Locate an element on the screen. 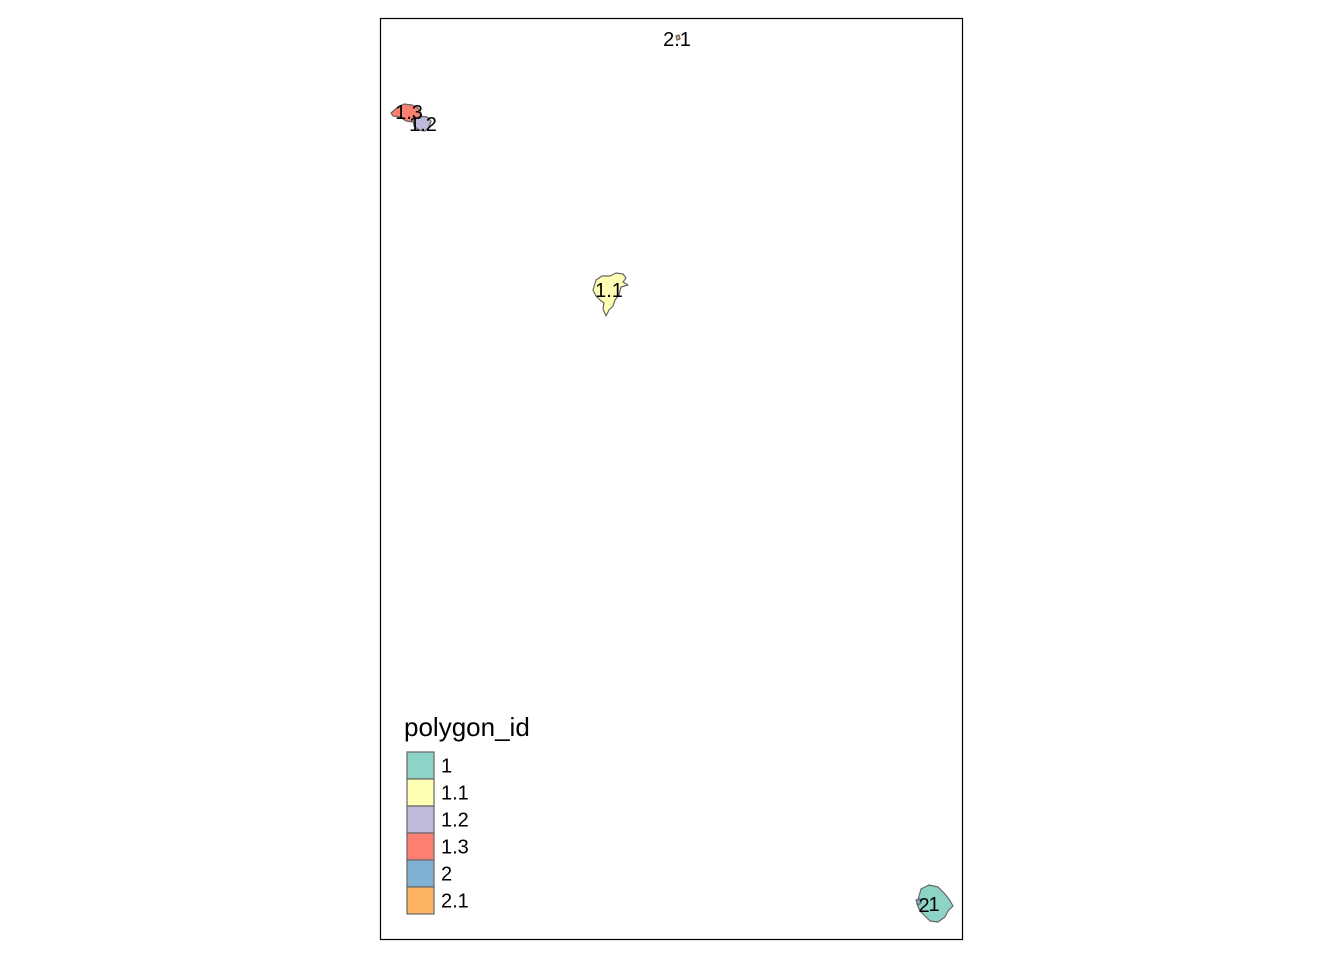  legend-label-2-1: 2.1 is located at coordinates (455, 902).